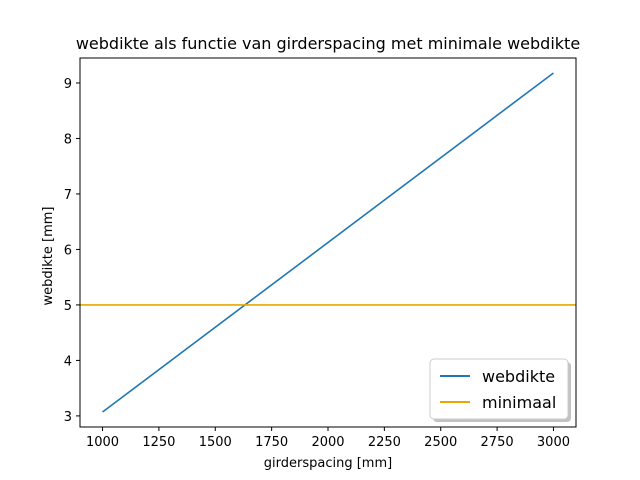 The image size is (640, 480). I want to click on x-axis: 1000 1250 1500 1750 2000 2250 2500 2750 3000, so click(328, 438).